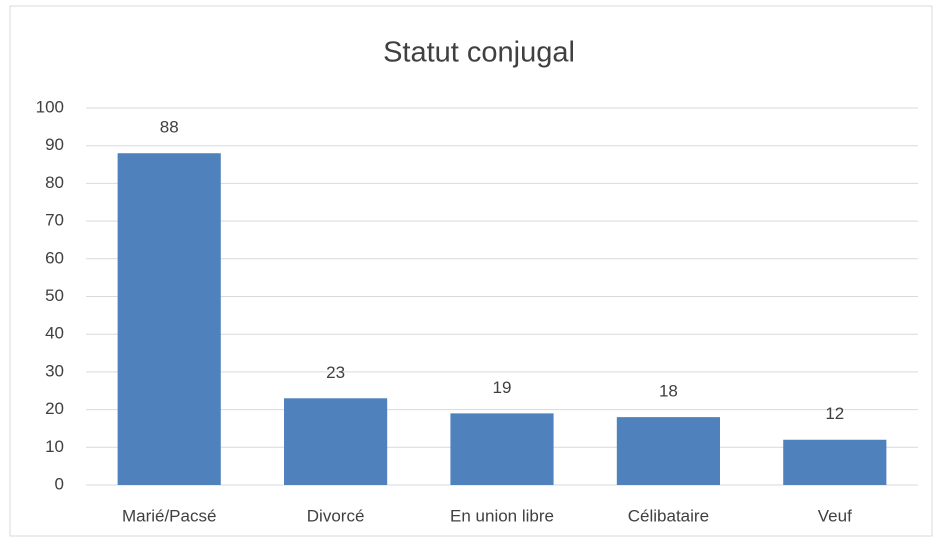 Image resolution: width=939 pixels, height=542 pixels. Describe the element at coordinates (54, 370) in the screenshot. I see `y-tick-label: 30` at that location.